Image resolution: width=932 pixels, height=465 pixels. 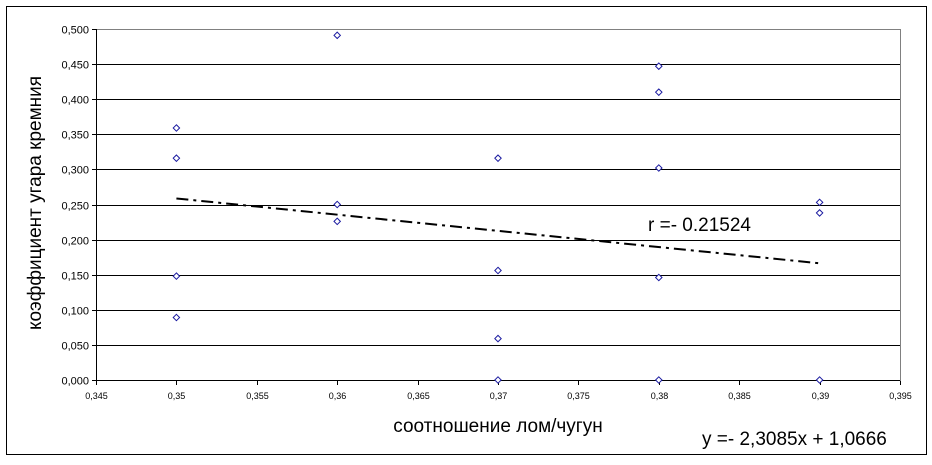 What do you see at coordinates (699, 225) in the screenshot?
I see `correlation-annotation: r =- 0.21524` at bounding box center [699, 225].